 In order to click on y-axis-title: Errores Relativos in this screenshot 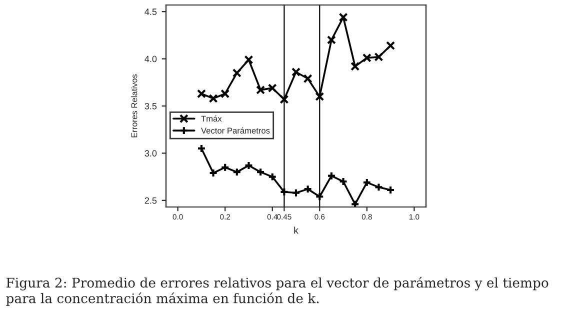, I will do `click(134, 106)`.